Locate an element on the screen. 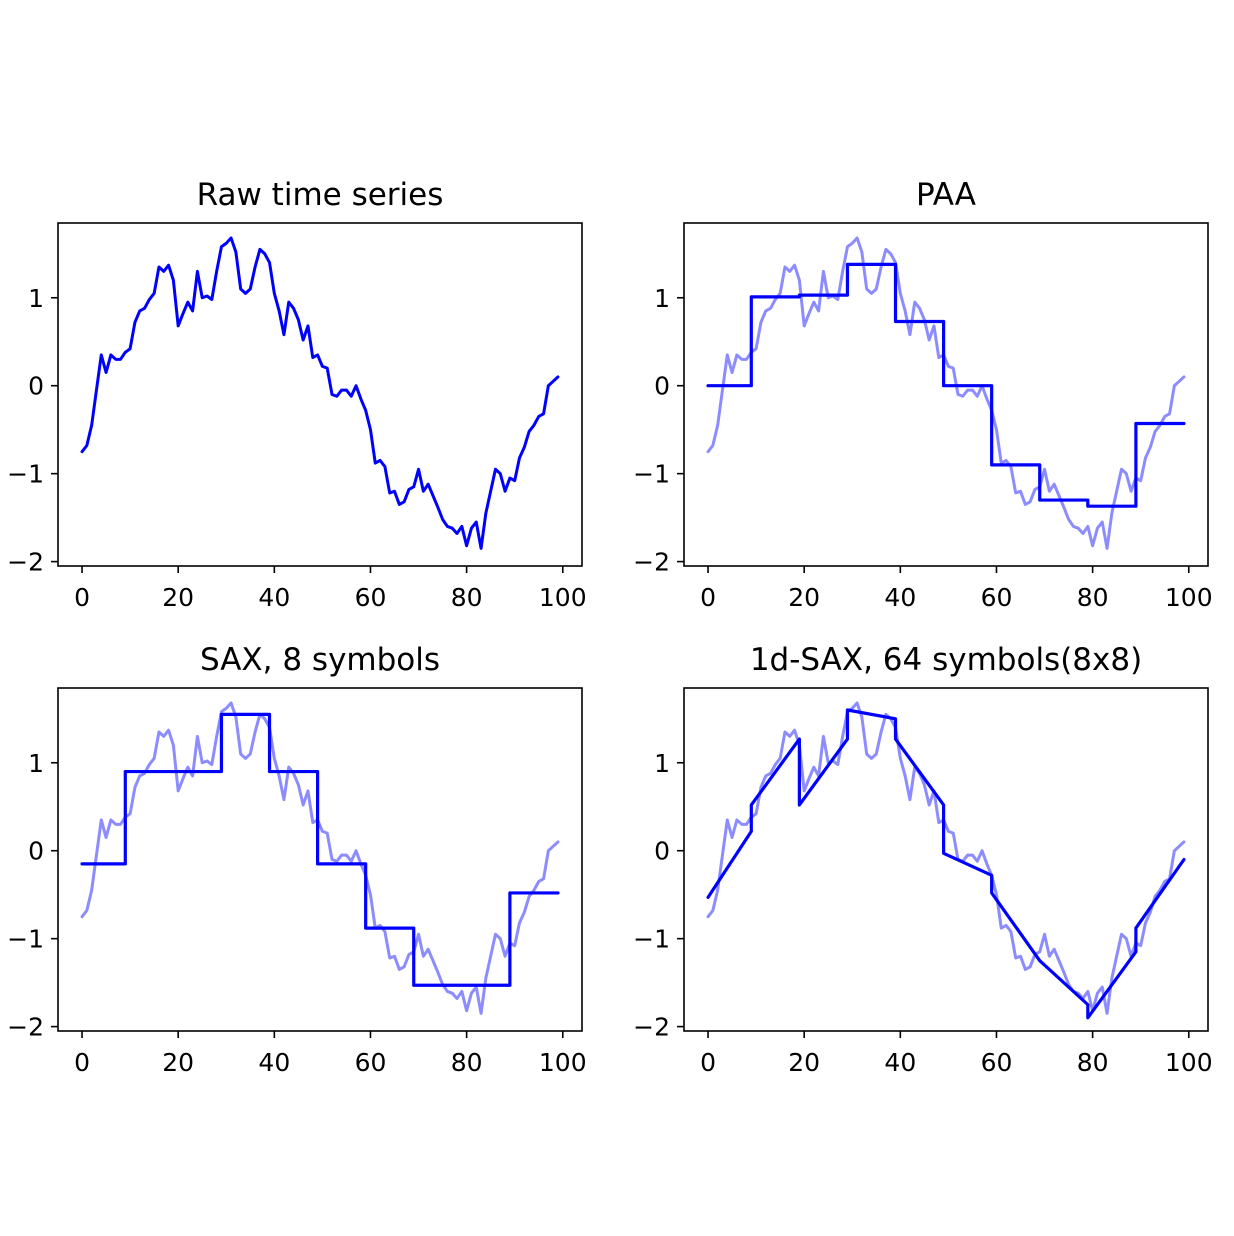  panel-title: SAX, 8 symbols is located at coordinates (320, 660).